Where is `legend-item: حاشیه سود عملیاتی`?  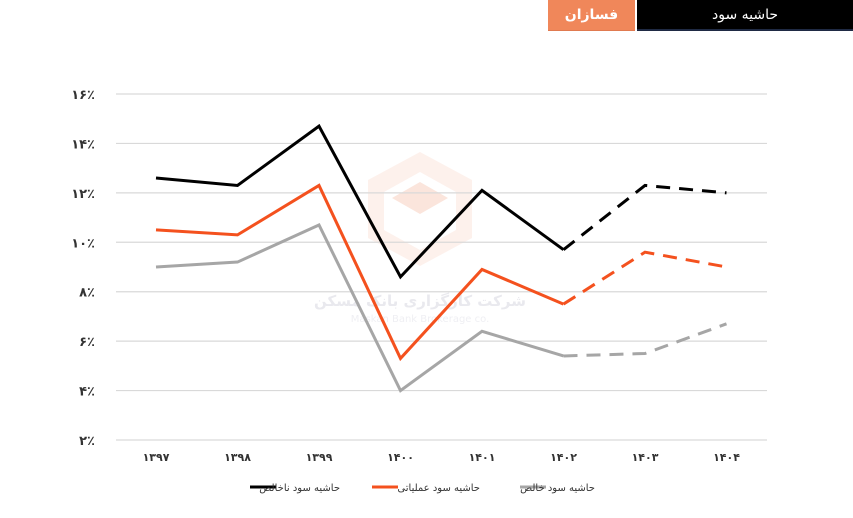
legend-item: حاشیه سود عملیاتی is located at coordinates (426, 488).